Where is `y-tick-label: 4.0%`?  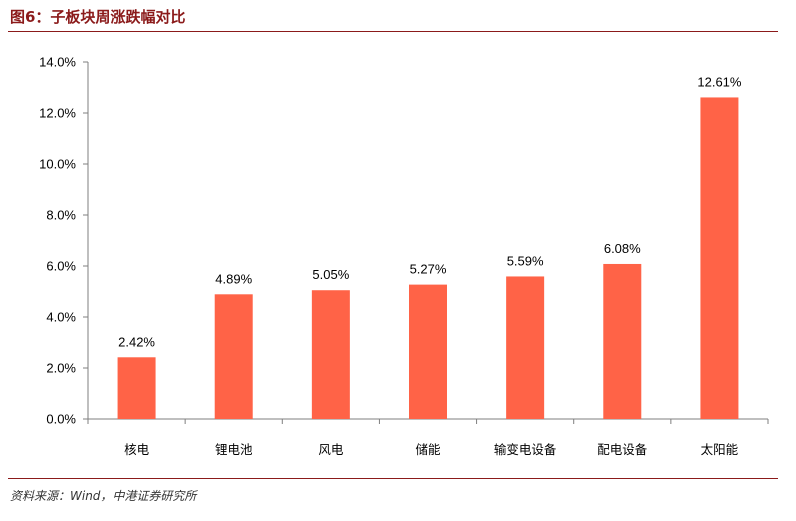
y-tick-label: 4.0% is located at coordinates (61, 317).